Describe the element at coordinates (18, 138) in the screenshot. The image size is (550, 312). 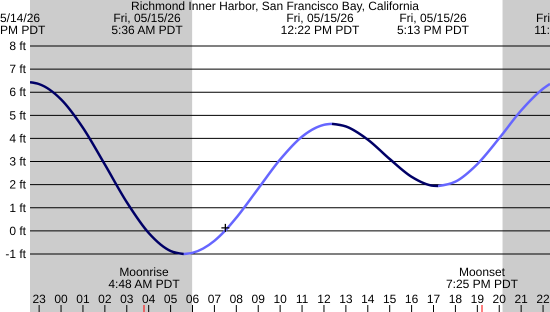
I see `y-tick-label: 4 ft` at that location.